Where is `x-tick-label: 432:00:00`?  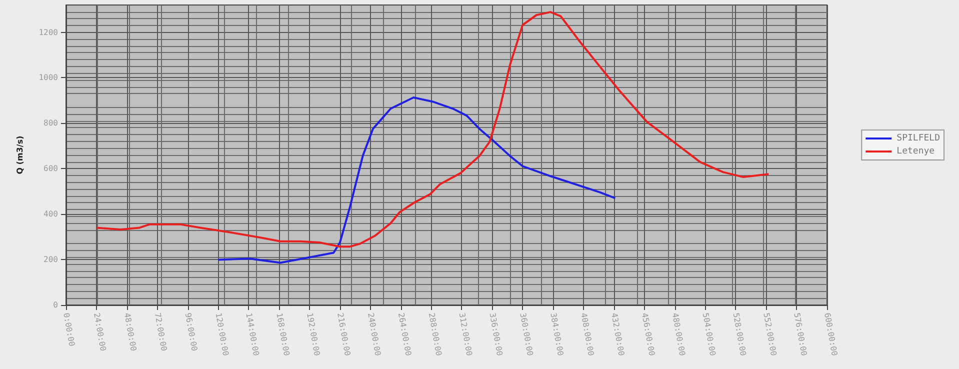
x-tick-label: 432:00:00 is located at coordinates (617, 334).